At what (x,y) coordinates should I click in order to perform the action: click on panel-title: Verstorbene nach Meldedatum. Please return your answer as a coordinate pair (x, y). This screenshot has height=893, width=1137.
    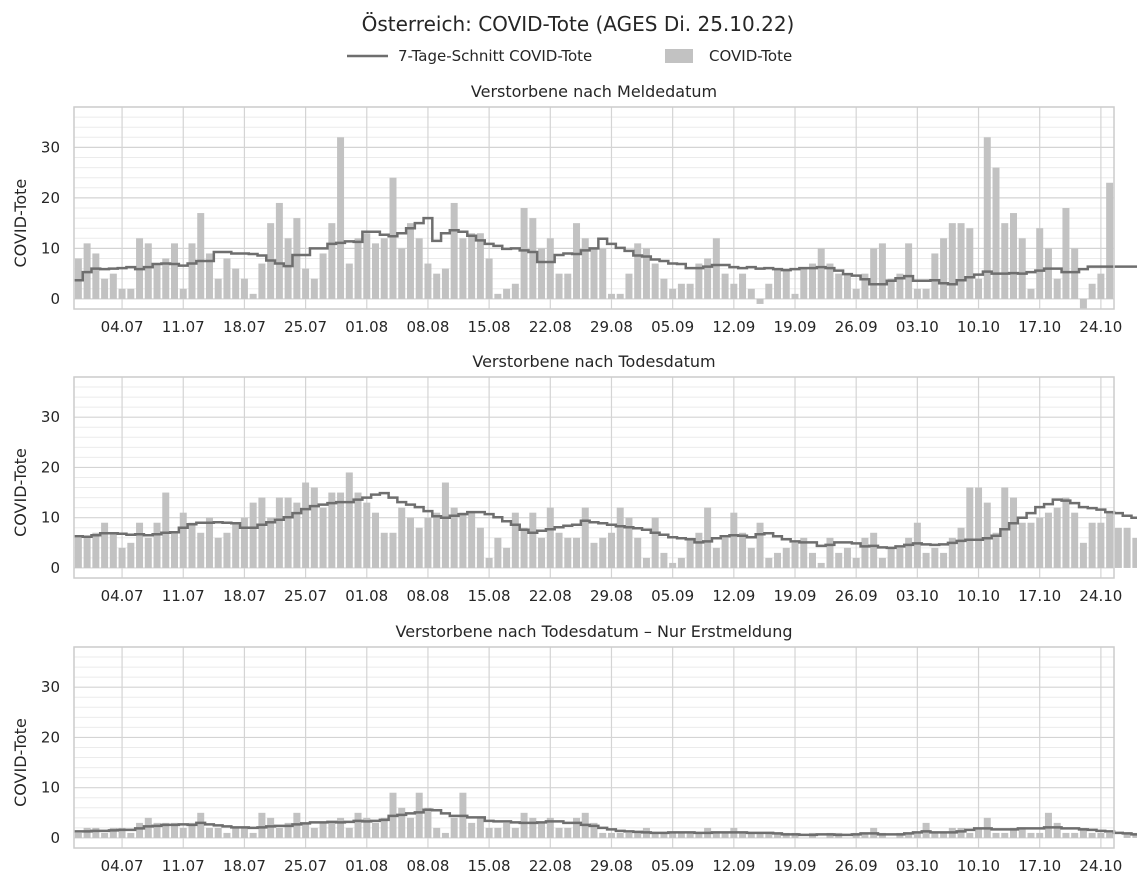
    Looking at the image, I should click on (594, 91).